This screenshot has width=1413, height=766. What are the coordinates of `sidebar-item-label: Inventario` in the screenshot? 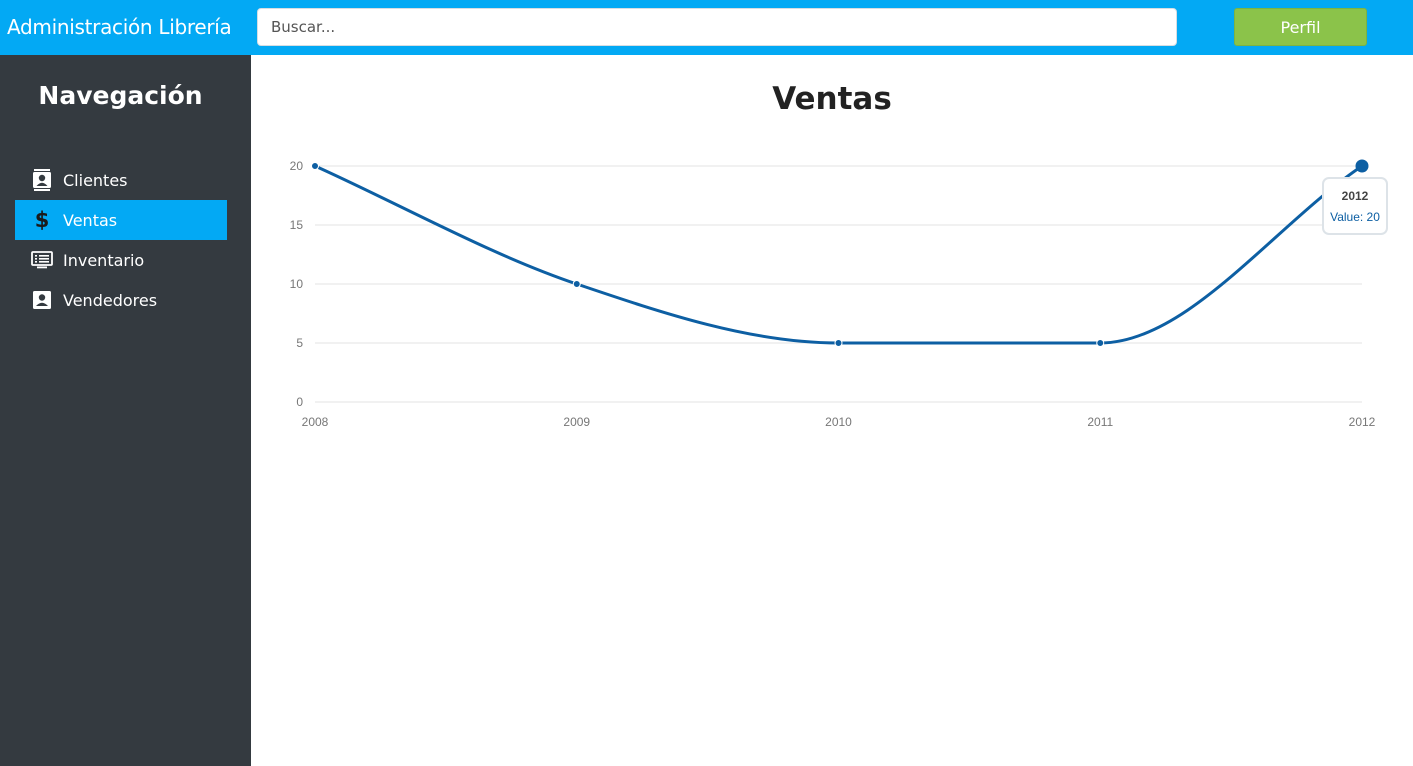 It's located at (104, 260).